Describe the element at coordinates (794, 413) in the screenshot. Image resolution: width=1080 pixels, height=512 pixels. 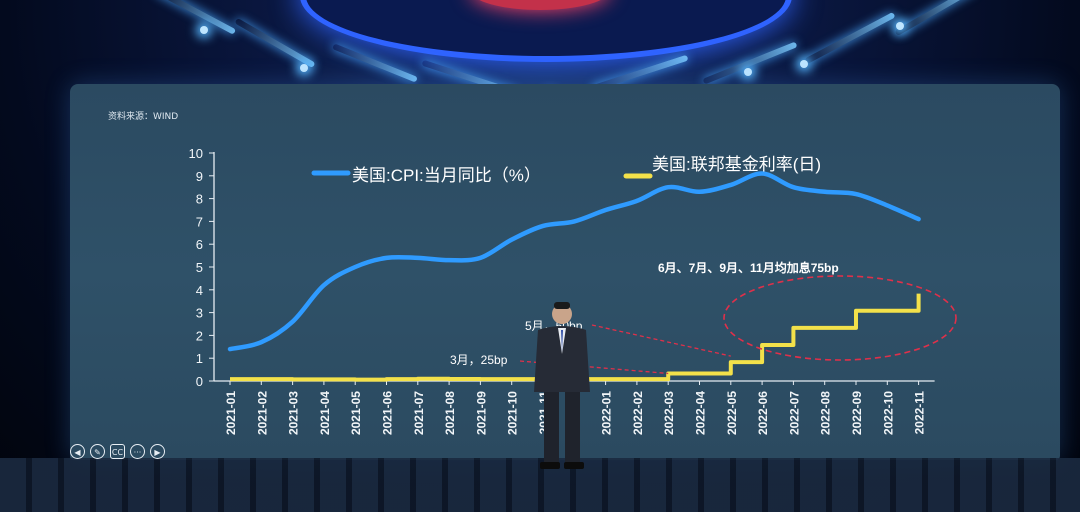
I see `x-tick-label: 2022-07` at that location.